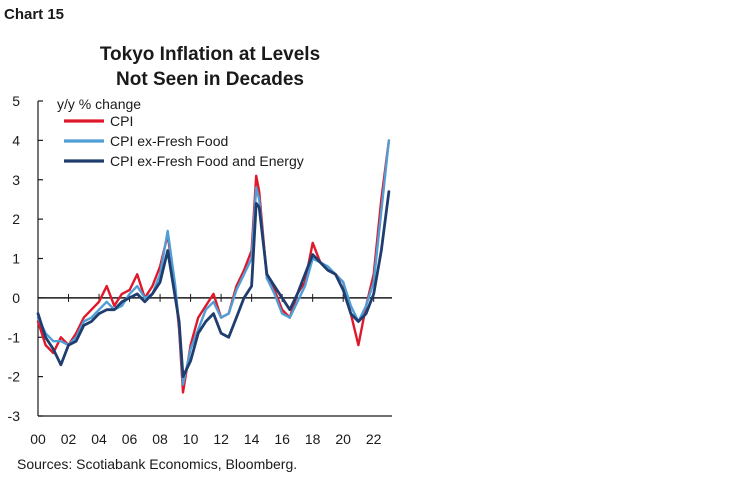  What do you see at coordinates (16, 180) in the screenshot?
I see `y-tick-label: 3` at bounding box center [16, 180].